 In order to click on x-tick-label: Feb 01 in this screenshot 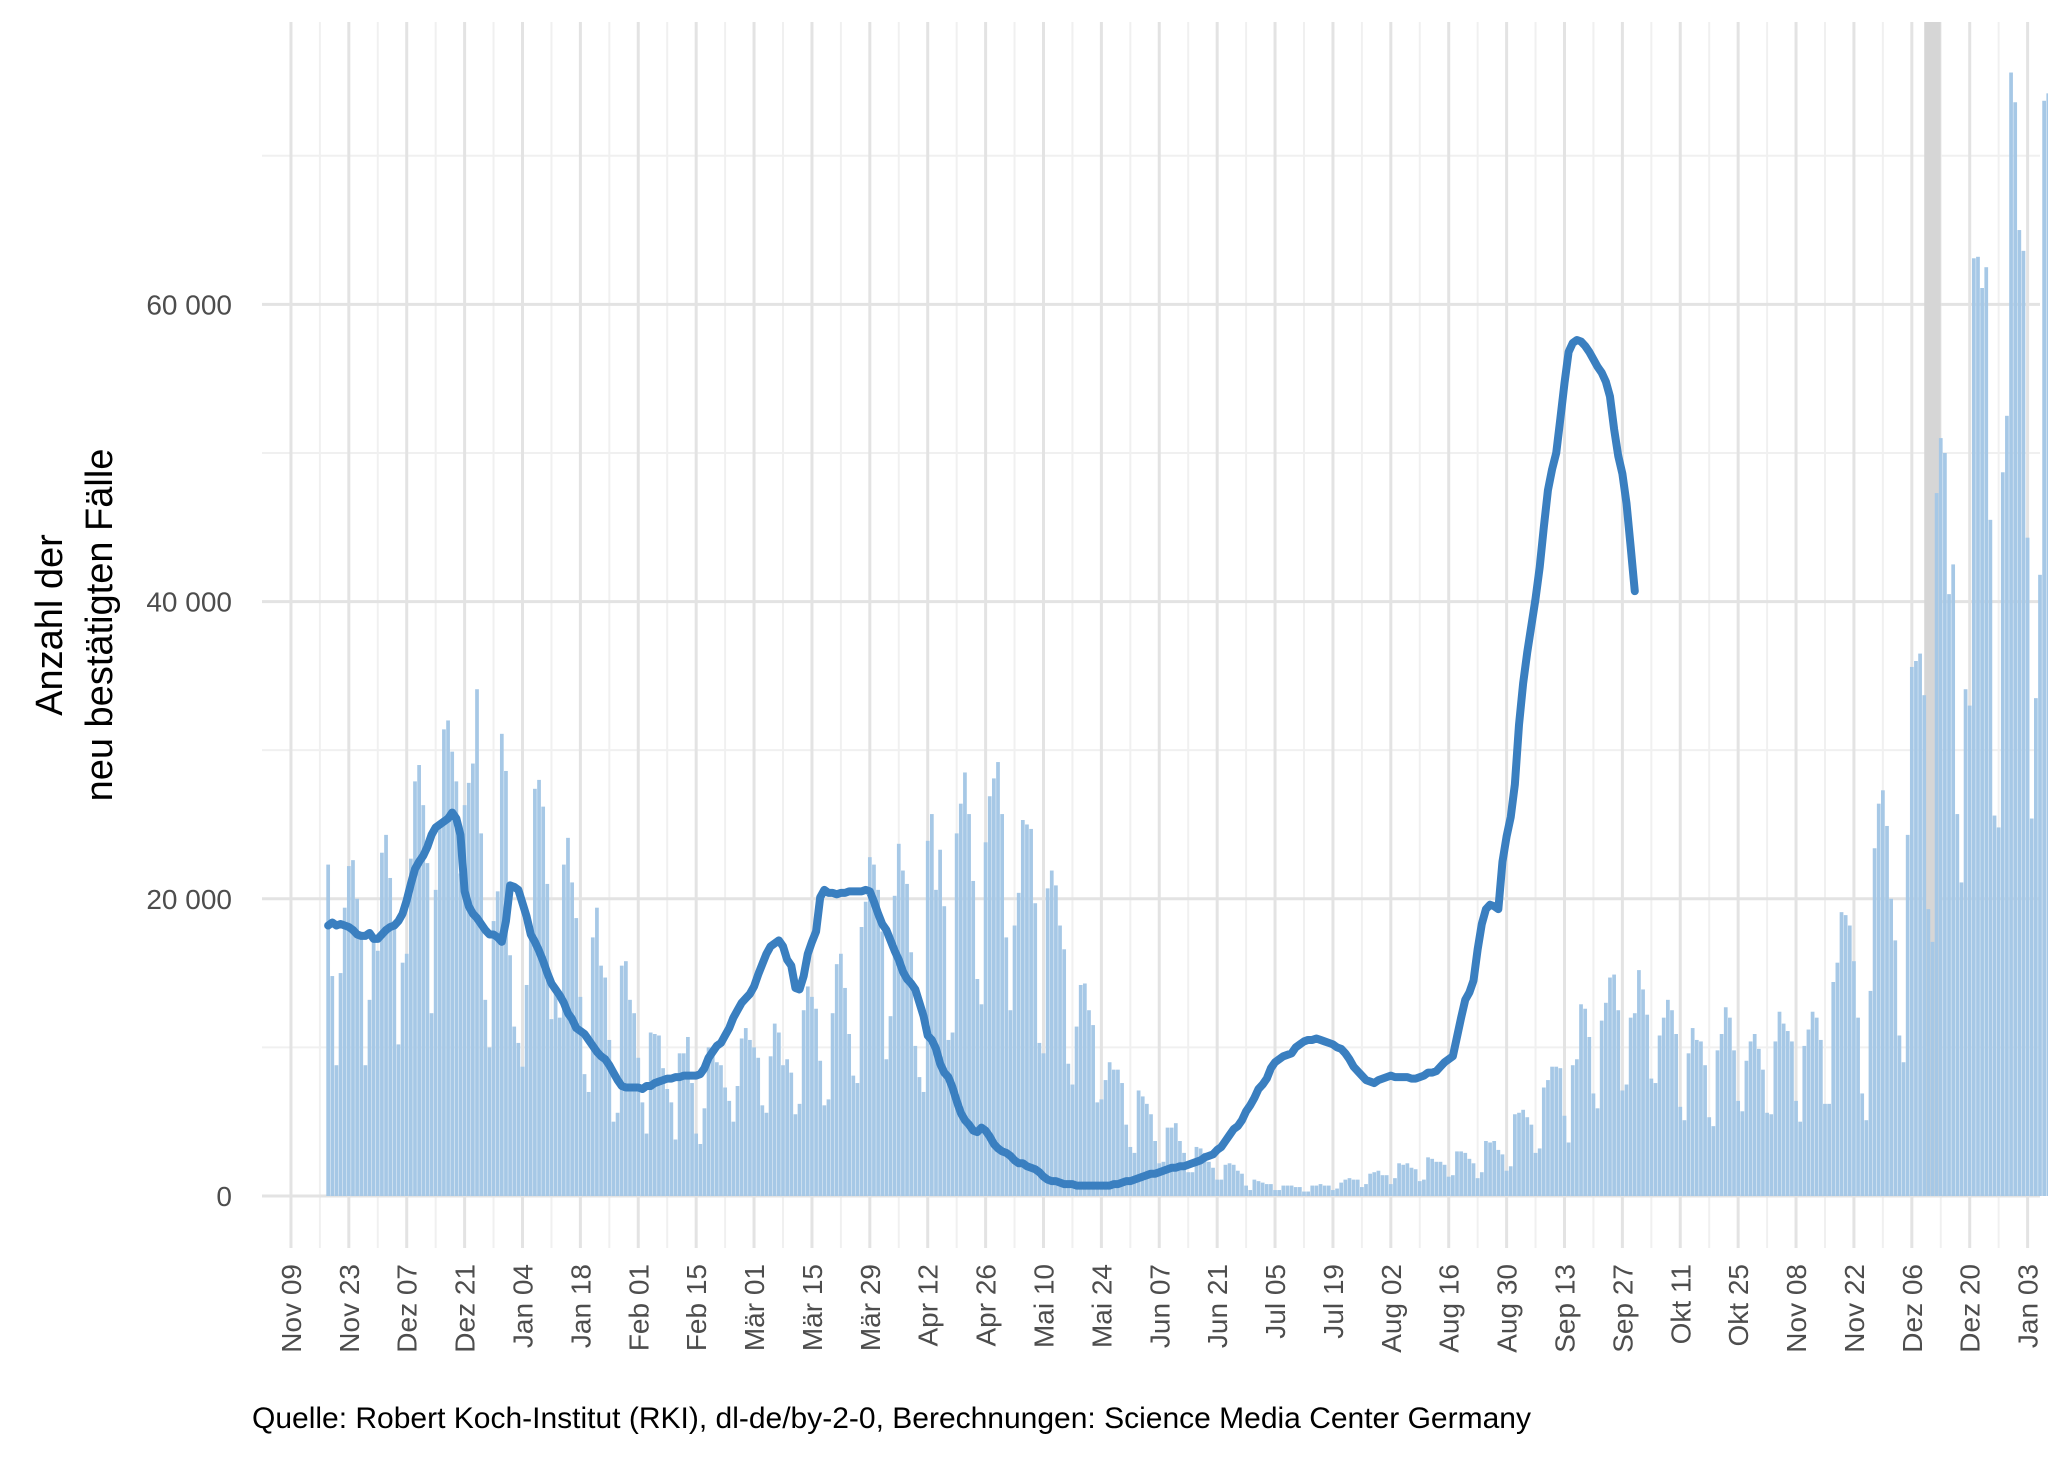, I will do `click(638, 1307)`.